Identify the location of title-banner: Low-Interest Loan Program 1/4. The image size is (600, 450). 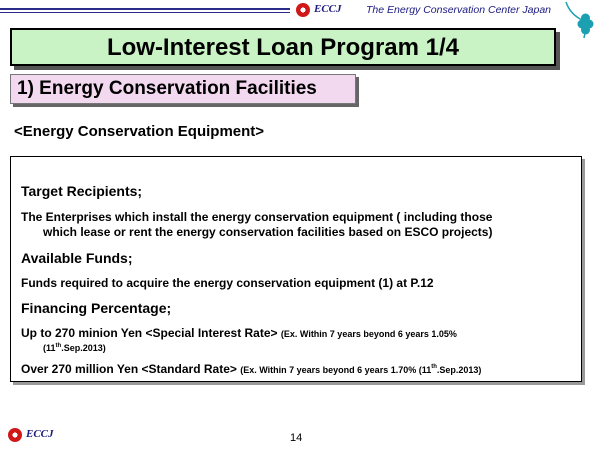
(283, 47).